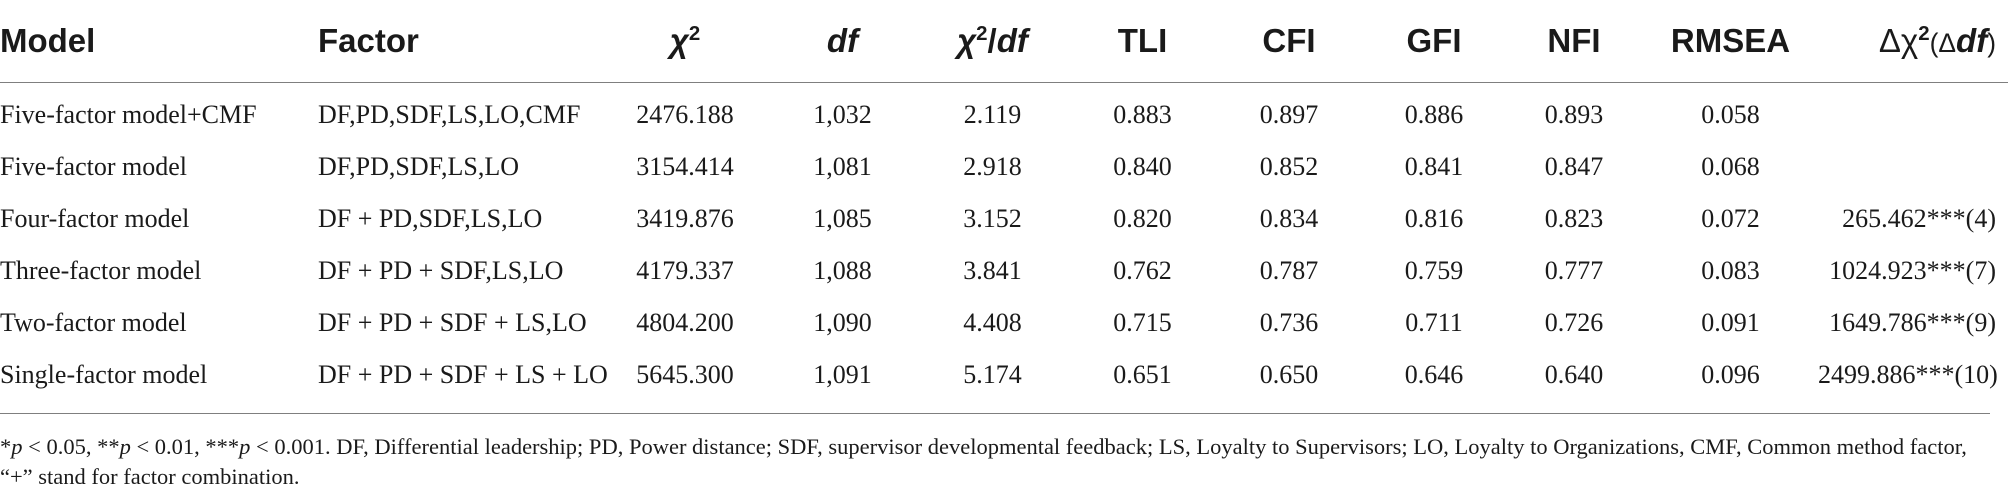 Image resolution: width=2008 pixels, height=504 pixels. I want to click on cell-model: Three-factor model, so click(101, 270).